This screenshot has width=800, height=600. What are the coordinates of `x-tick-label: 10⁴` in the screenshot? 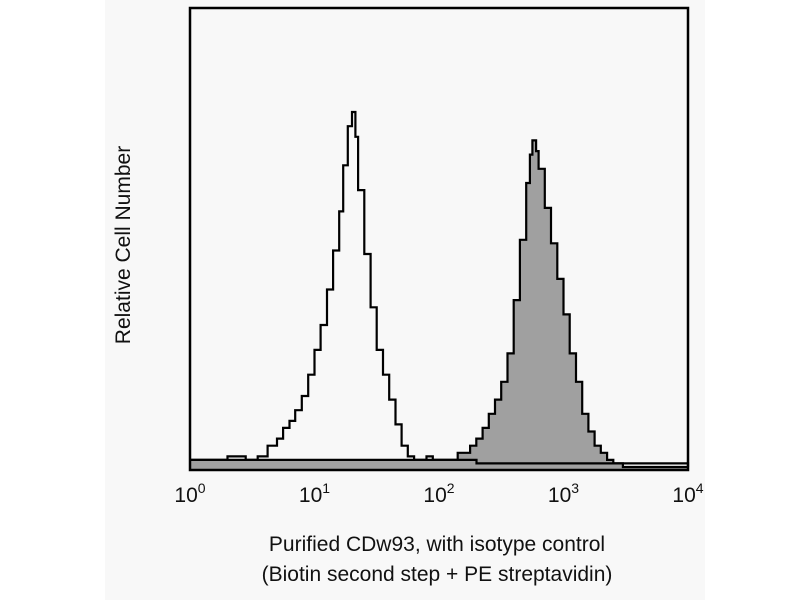 It's located at (687, 493).